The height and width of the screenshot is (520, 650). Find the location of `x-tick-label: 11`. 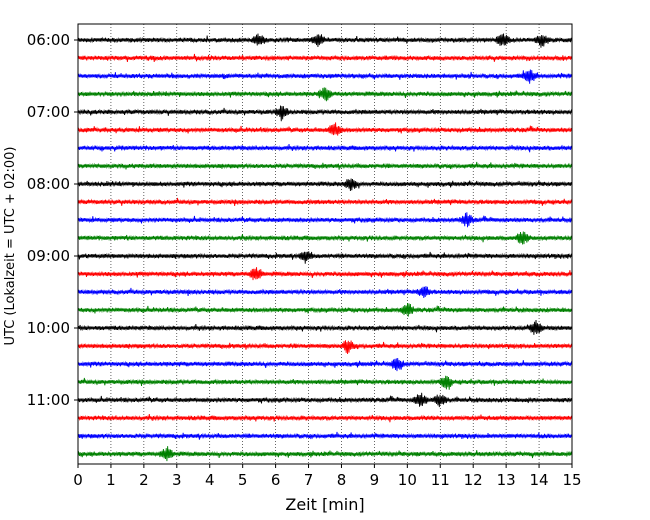

x-tick-label: 11 is located at coordinates (440, 480).